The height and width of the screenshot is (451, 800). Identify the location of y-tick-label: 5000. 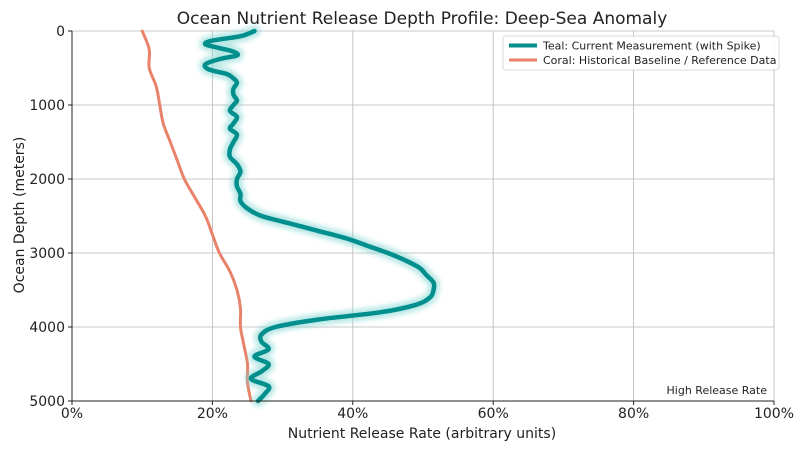
(47, 402).